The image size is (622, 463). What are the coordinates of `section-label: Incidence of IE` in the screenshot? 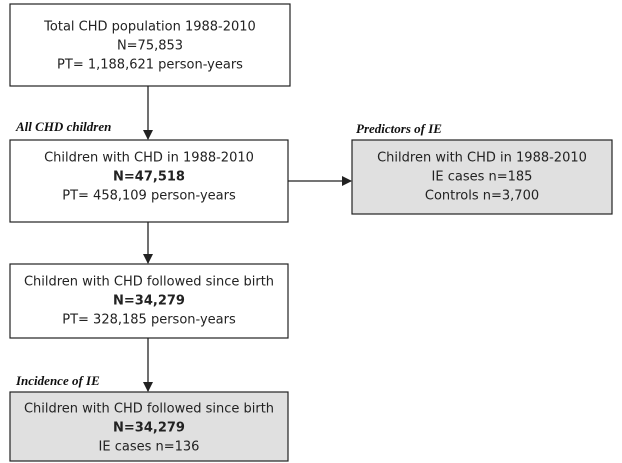 It's located at (57, 380).